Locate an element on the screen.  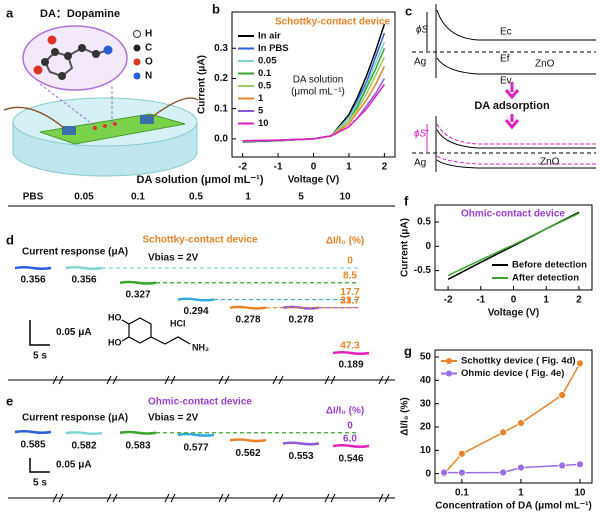
panel-letter: a is located at coordinates (10, 12).